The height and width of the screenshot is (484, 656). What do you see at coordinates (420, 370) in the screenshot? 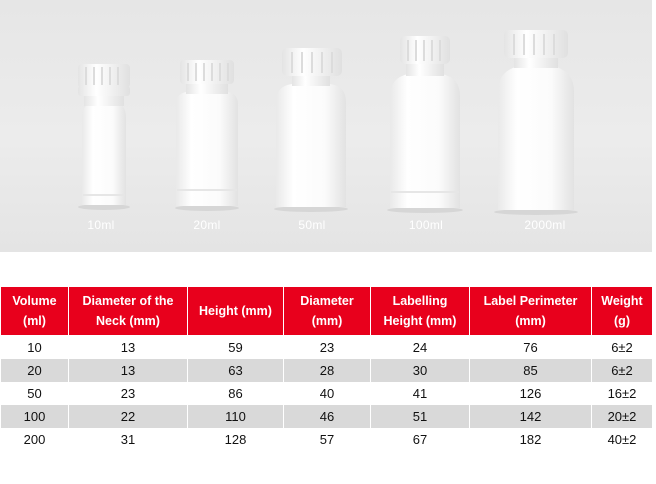
I see `cell-labelling-height: 30` at bounding box center [420, 370].